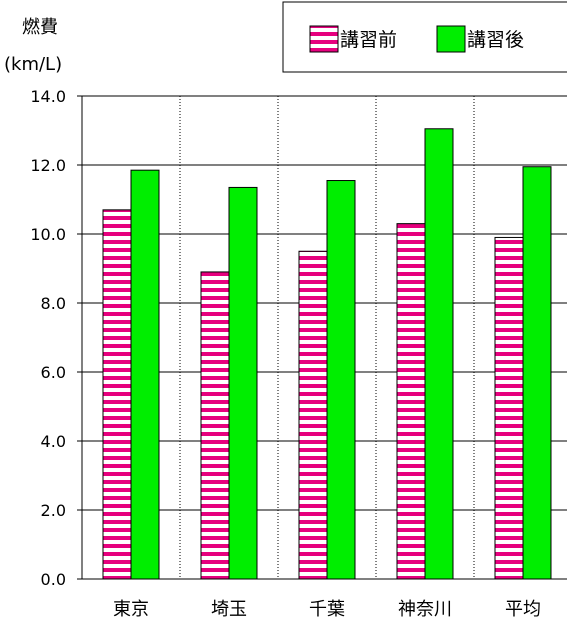 This screenshot has height=618, width=567. Describe the element at coordinates (324, 39) in the screenshot. I see `legend-swatch-before` at that location.